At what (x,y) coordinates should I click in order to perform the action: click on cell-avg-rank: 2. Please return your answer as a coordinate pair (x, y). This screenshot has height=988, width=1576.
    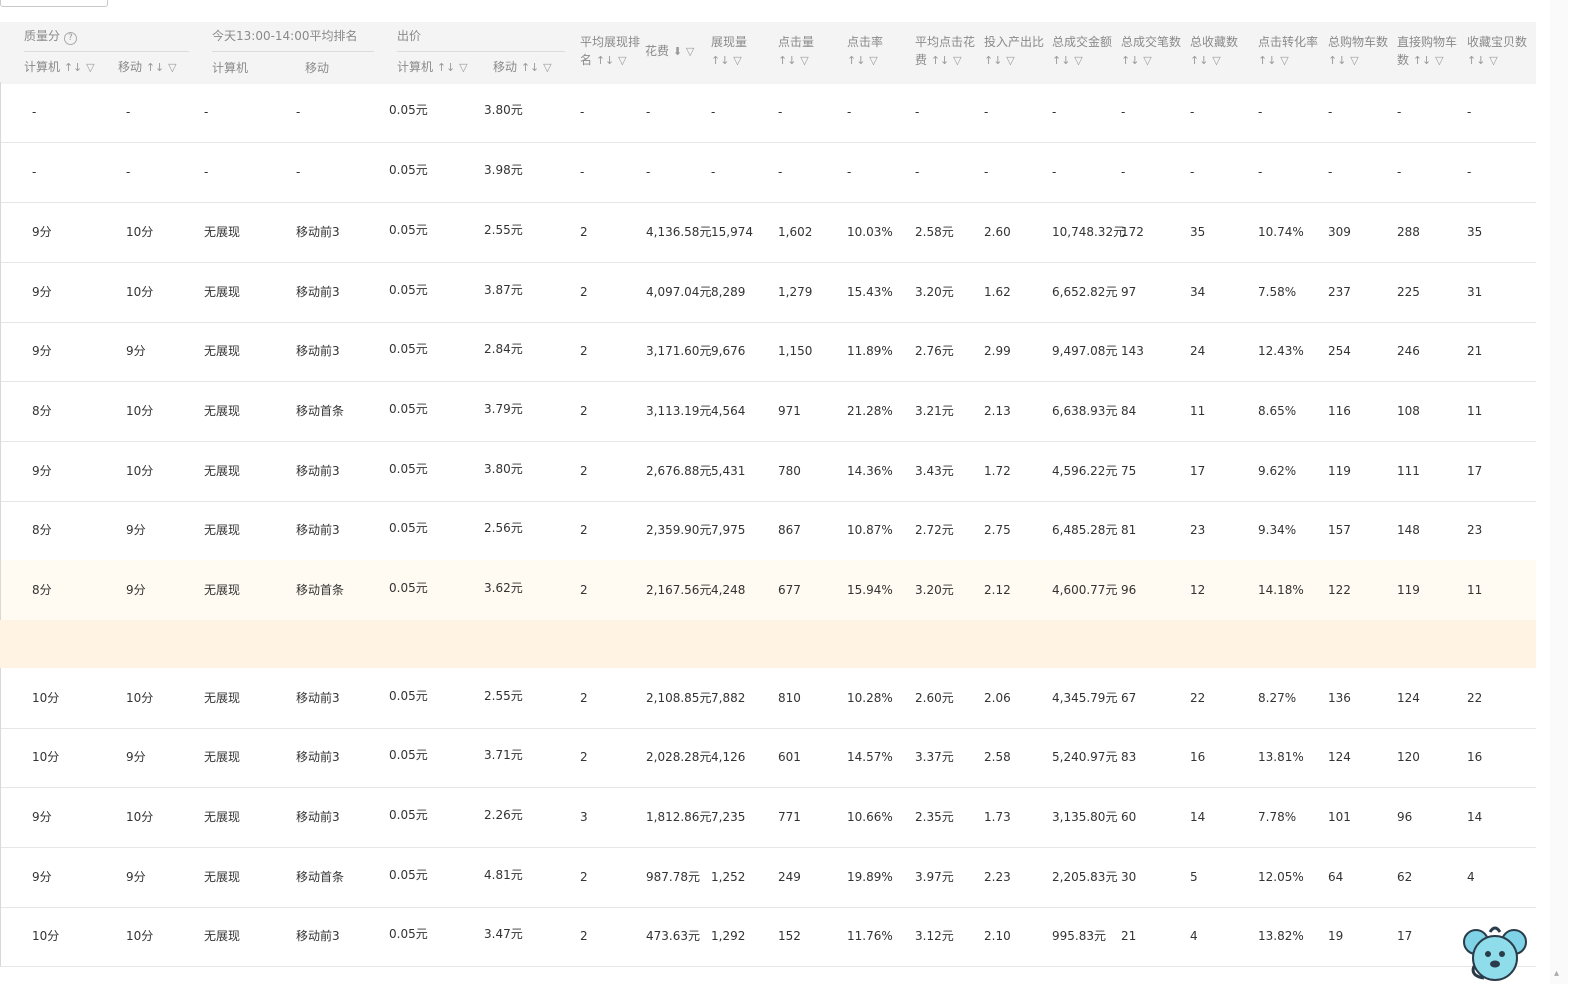
    Looking at the image, I should click on (584, 351).